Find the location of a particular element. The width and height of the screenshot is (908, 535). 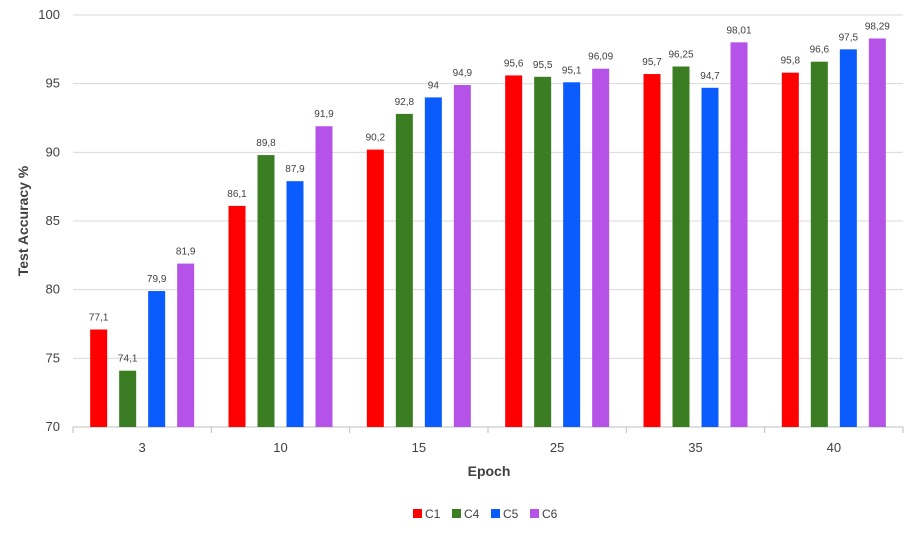

legend-label-c6: C6 is located at coordinates (550, 514).